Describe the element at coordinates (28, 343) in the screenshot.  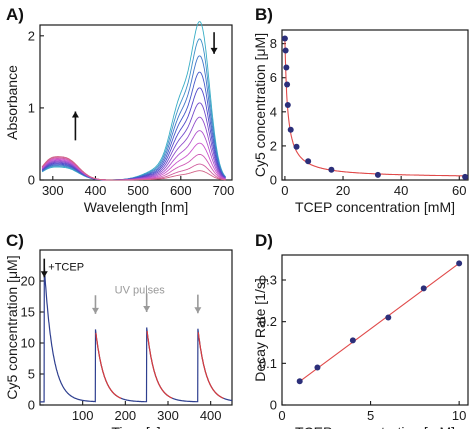
I see `y-tick-label: 10` at that location.